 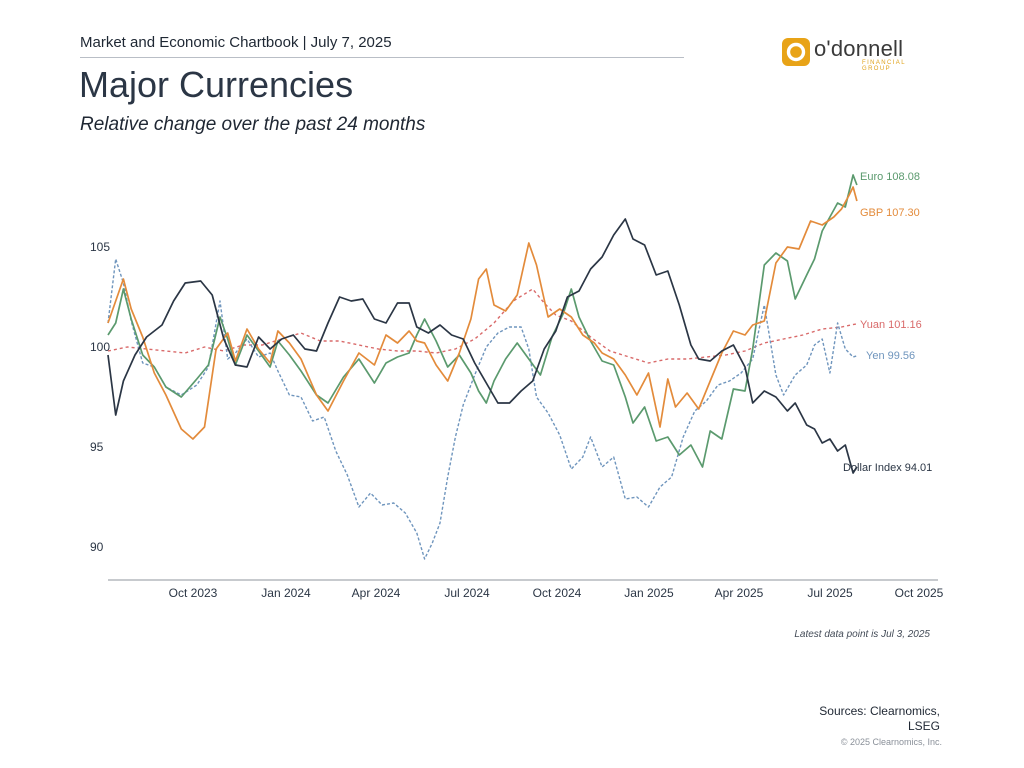 I want to click on odonnell-logo: o'donnell FINANCIAL GROUP, so click(x=857, y=54).